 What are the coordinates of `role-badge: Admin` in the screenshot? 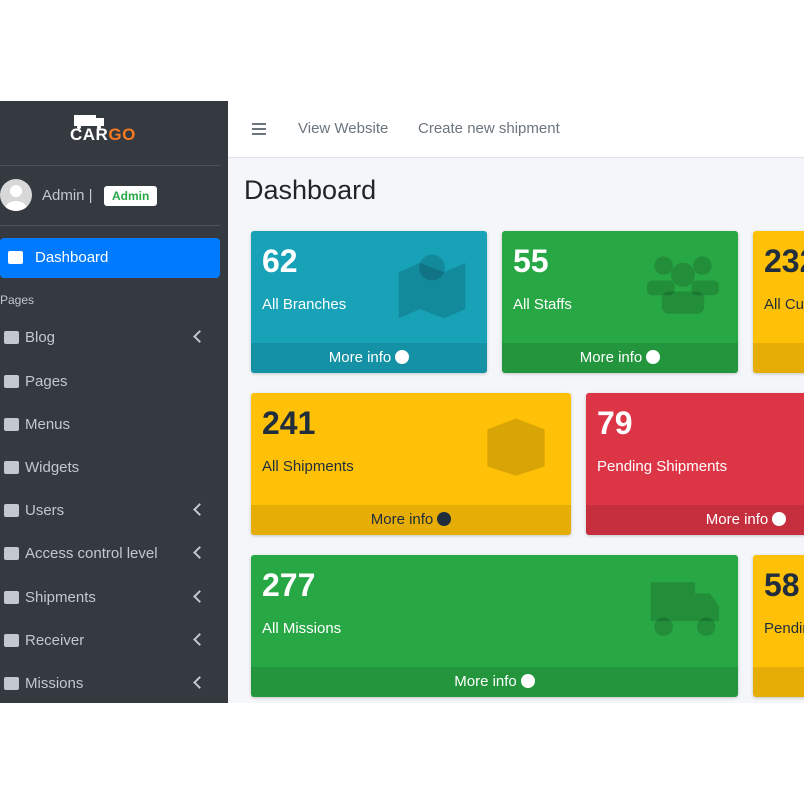 It's located at (131, 196).